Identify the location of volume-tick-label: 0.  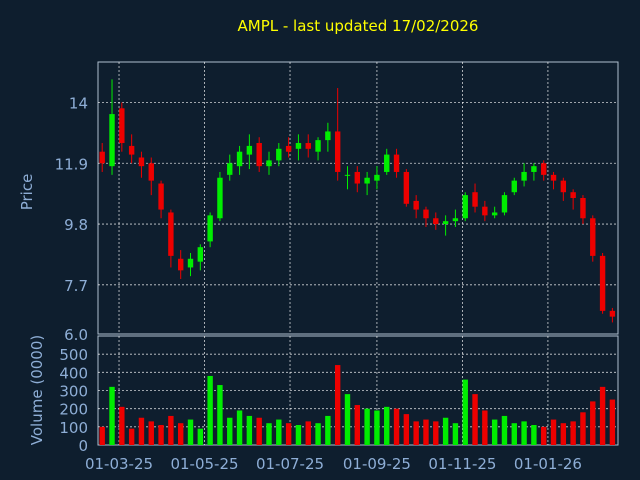
(83, 446).